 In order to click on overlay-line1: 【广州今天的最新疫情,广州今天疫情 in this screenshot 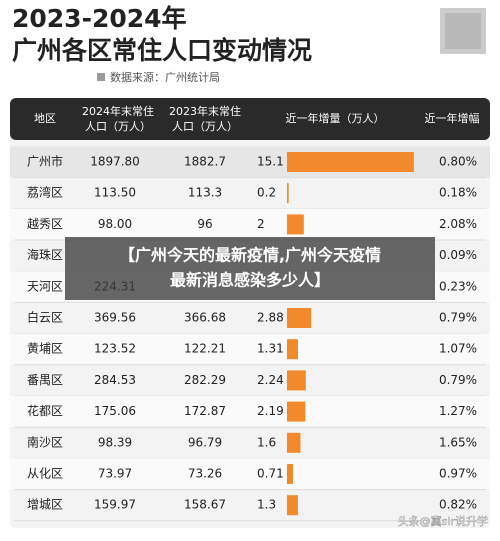, I will do `click(250, 255)`.